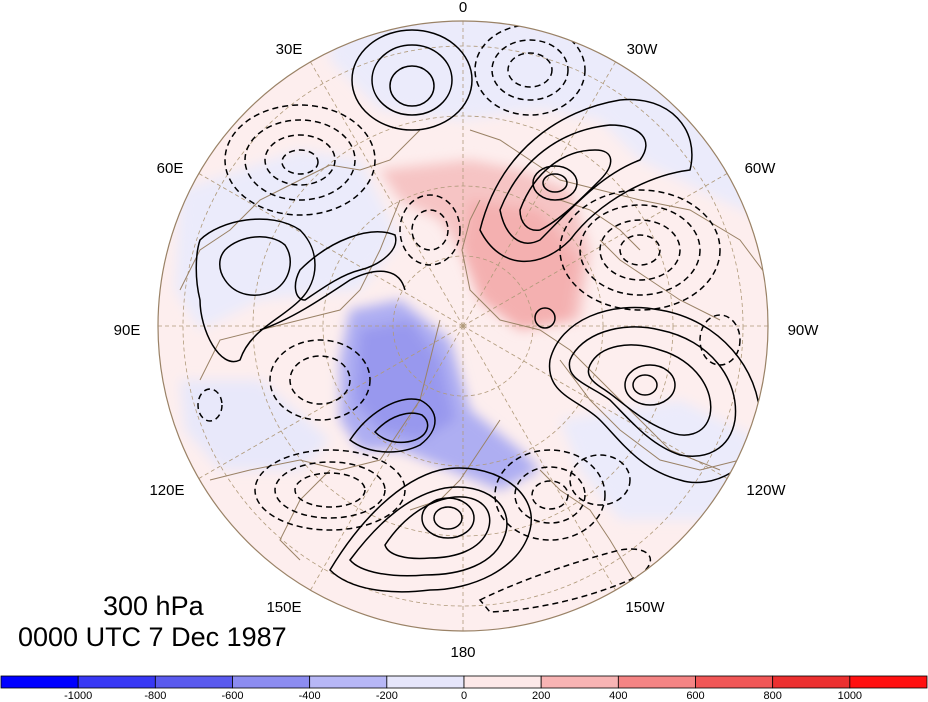 The height and width of the screenshot is (702, 928). Describe the element at coordinates (695, 696) in the screenshot. I see `colorbar-tick-label: 600` at that location.